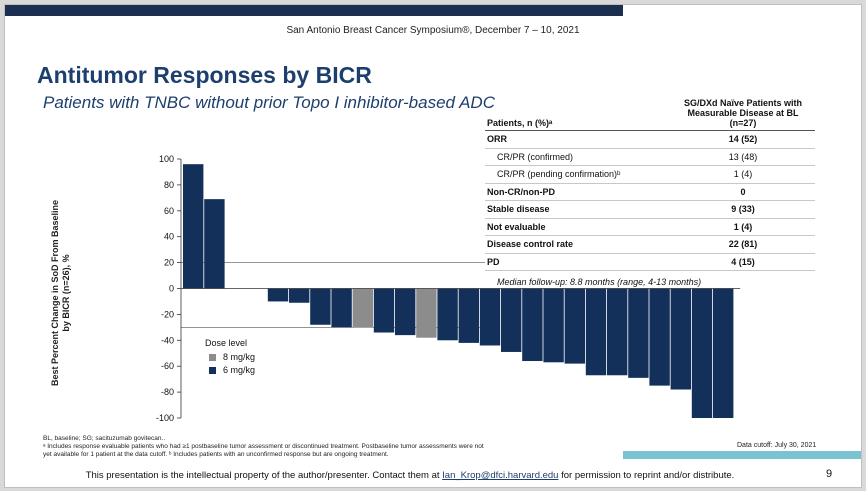 The height and width of the screenshot is (491, 866). I want to click on column-header-line2: Measurable Disease at BL, so click(743, 113).